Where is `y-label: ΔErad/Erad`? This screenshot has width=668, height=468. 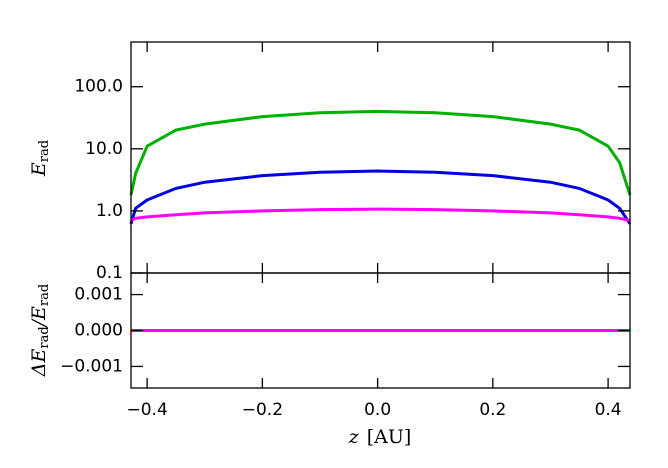
y-label: ΔErad/Erad is located at coordinates (40, 330).